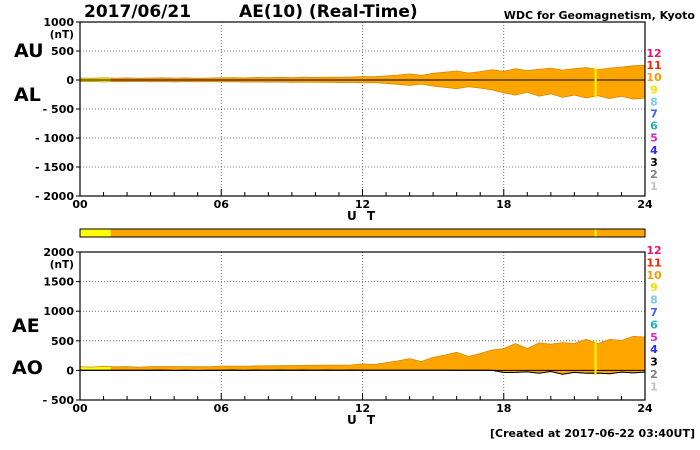 The width and height of the screenshot is (700, 450). Describe the element at coordinates (328, 12) in the screenshot. I see `plot-title-text: AE(10) (Real-Time)` at that location.